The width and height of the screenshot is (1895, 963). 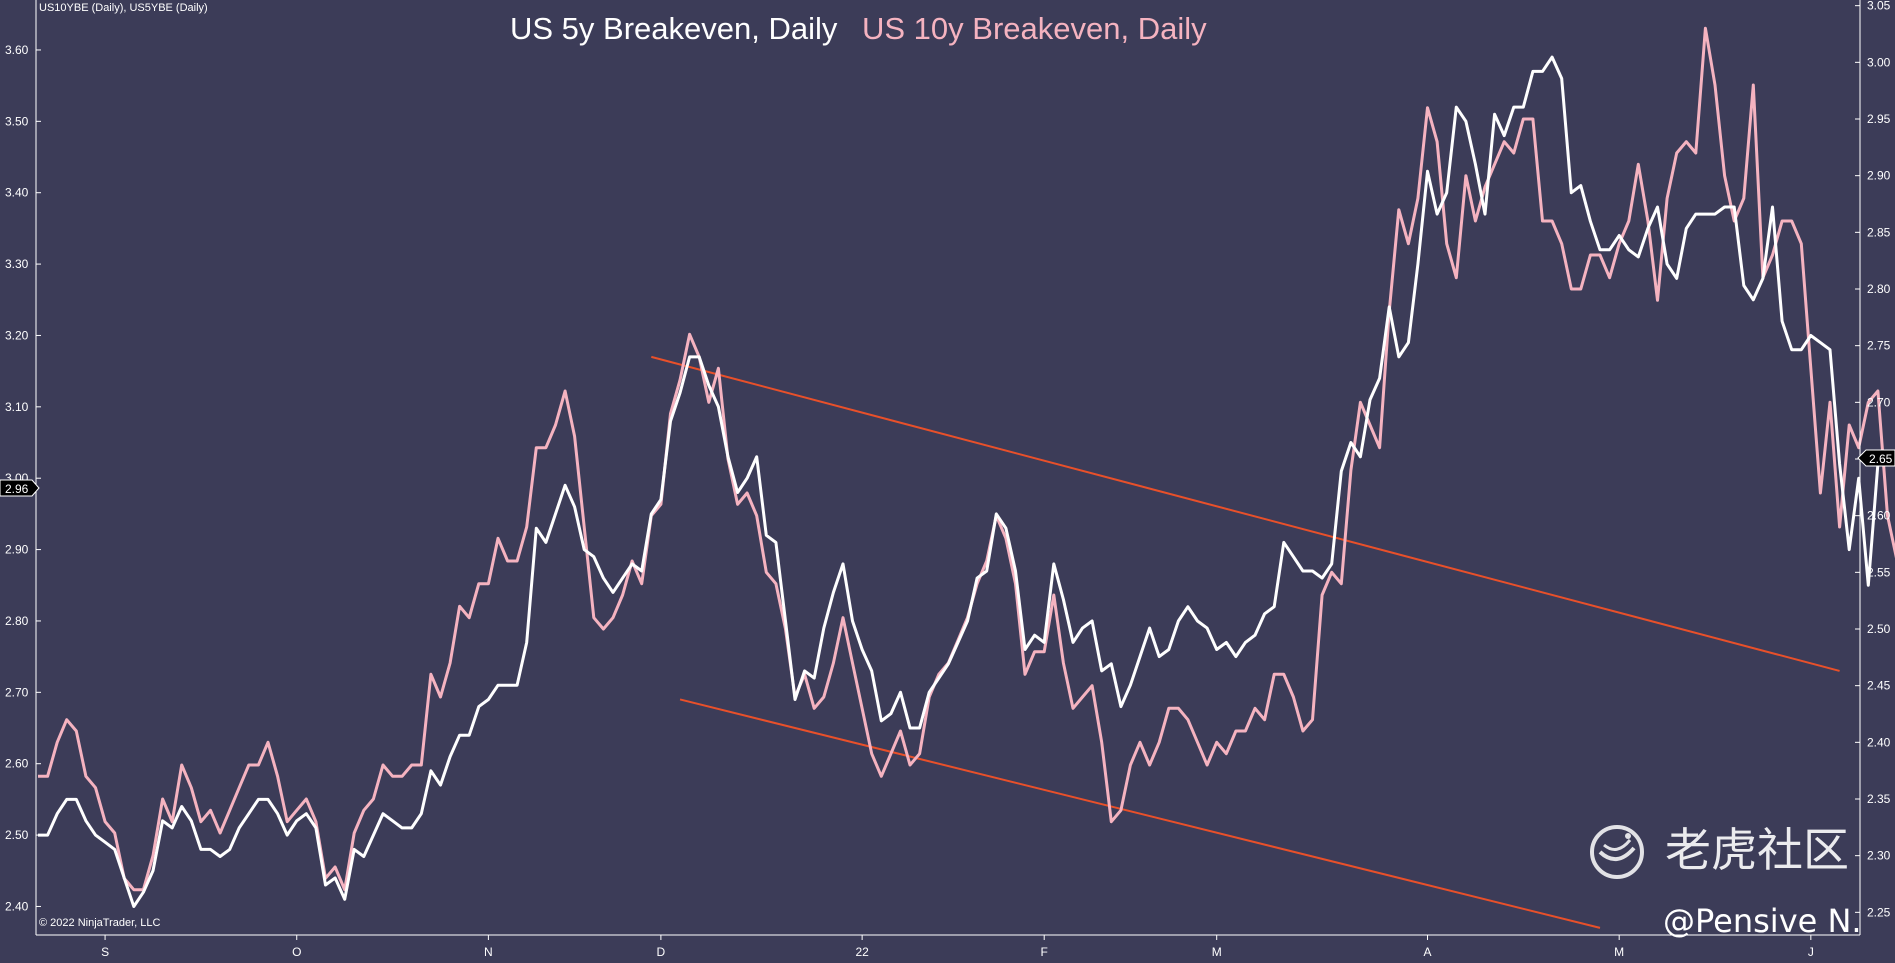 What do you see at coordinates (99, 923) in the screenshot?
I see `copyright-text: © 2022 NinjaTrader, LLC` at bounding box center [99, 923].